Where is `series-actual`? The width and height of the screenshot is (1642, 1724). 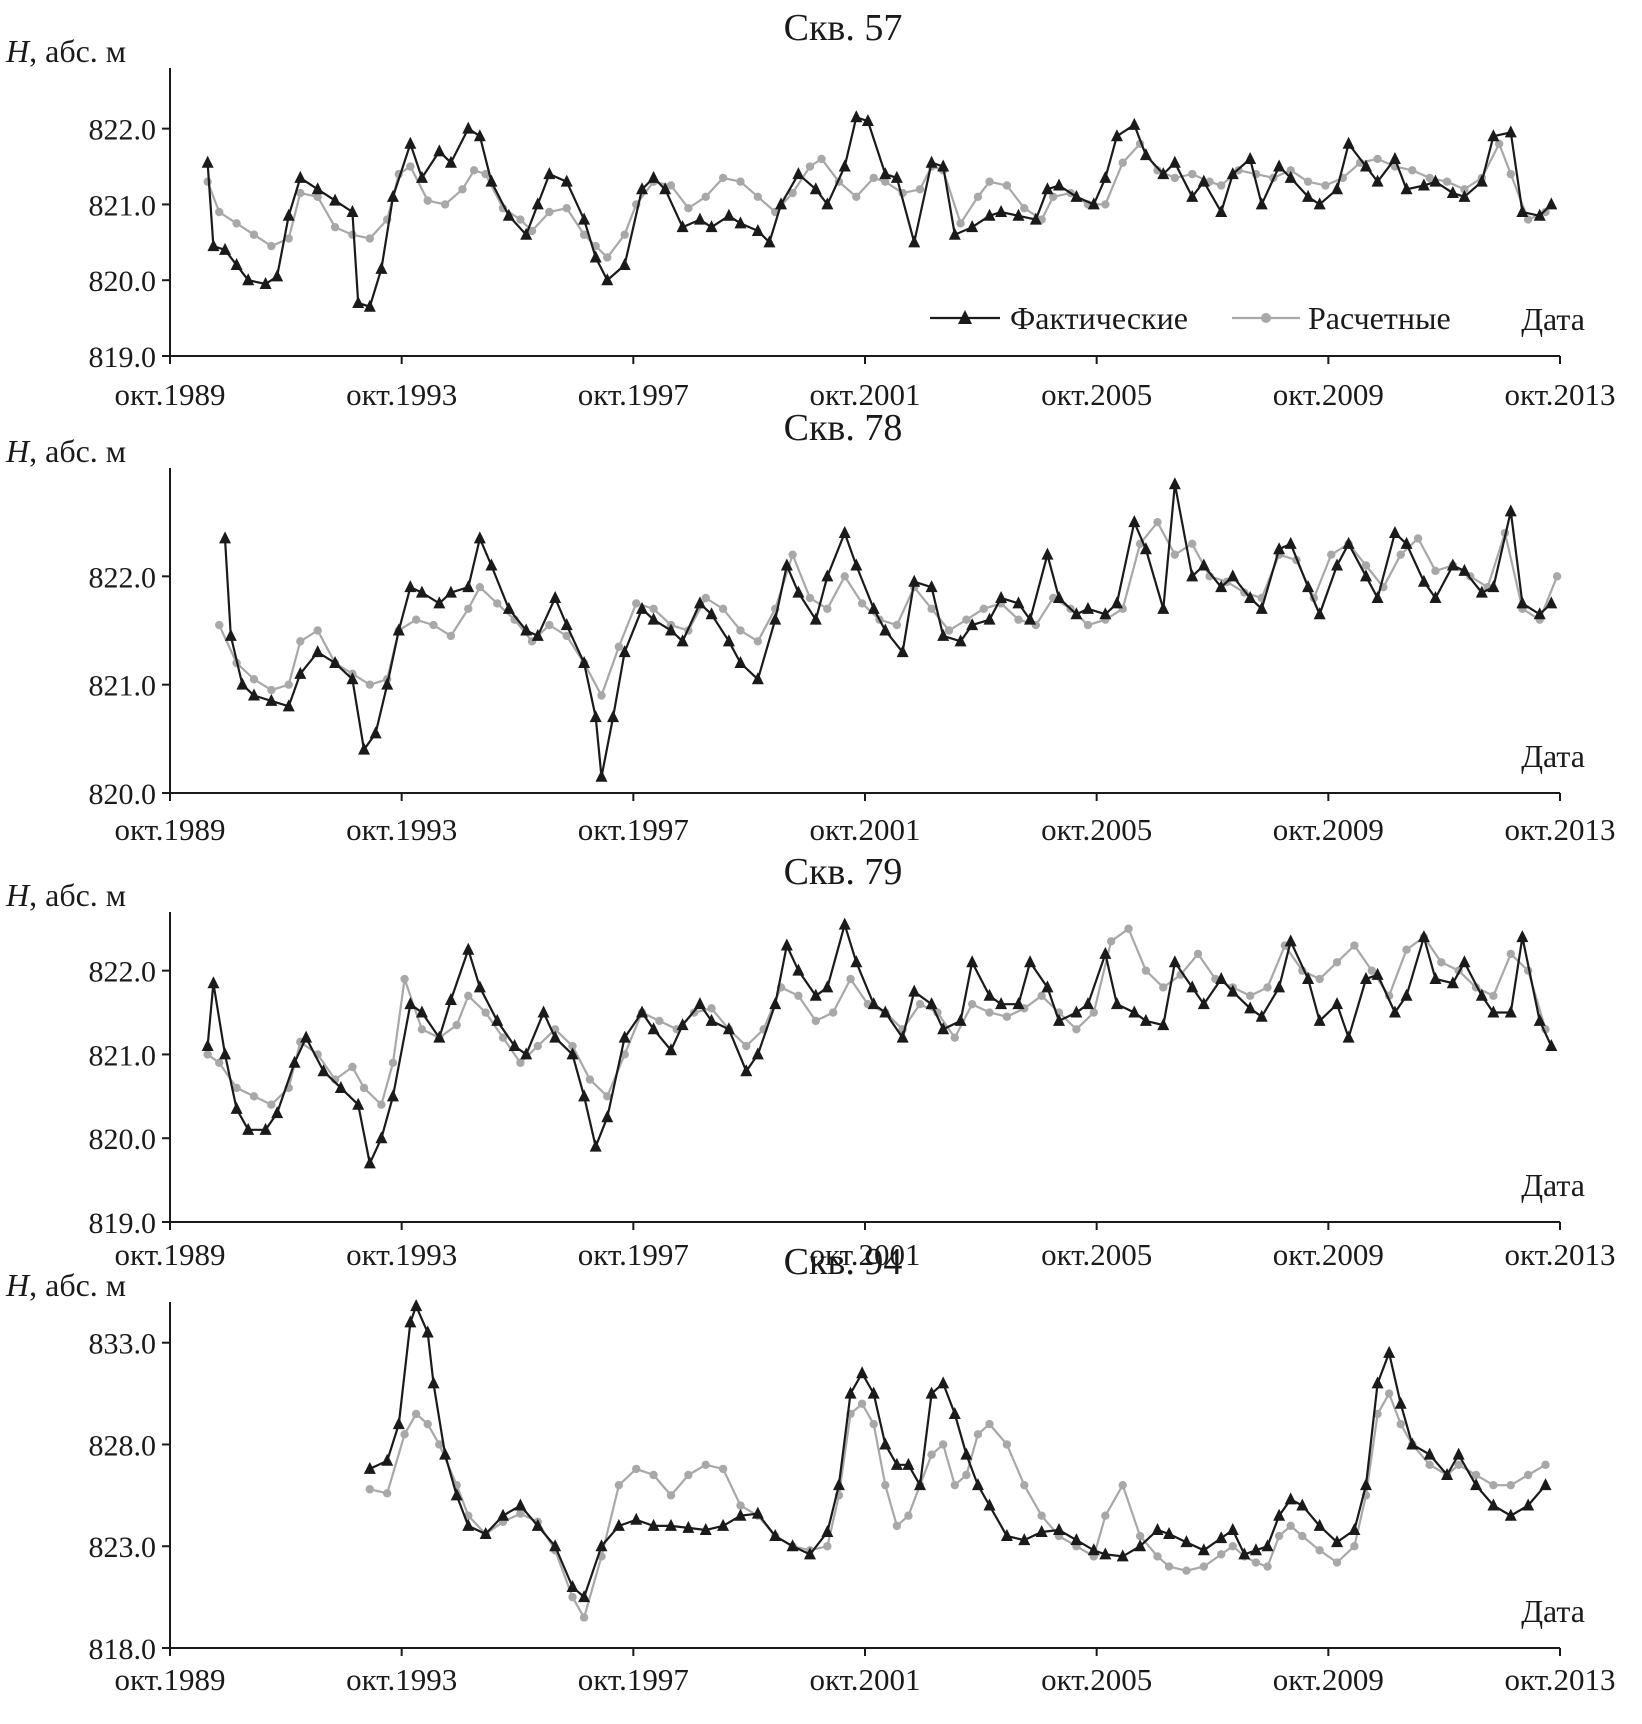
series-actual is located at coordinates (888, 629).